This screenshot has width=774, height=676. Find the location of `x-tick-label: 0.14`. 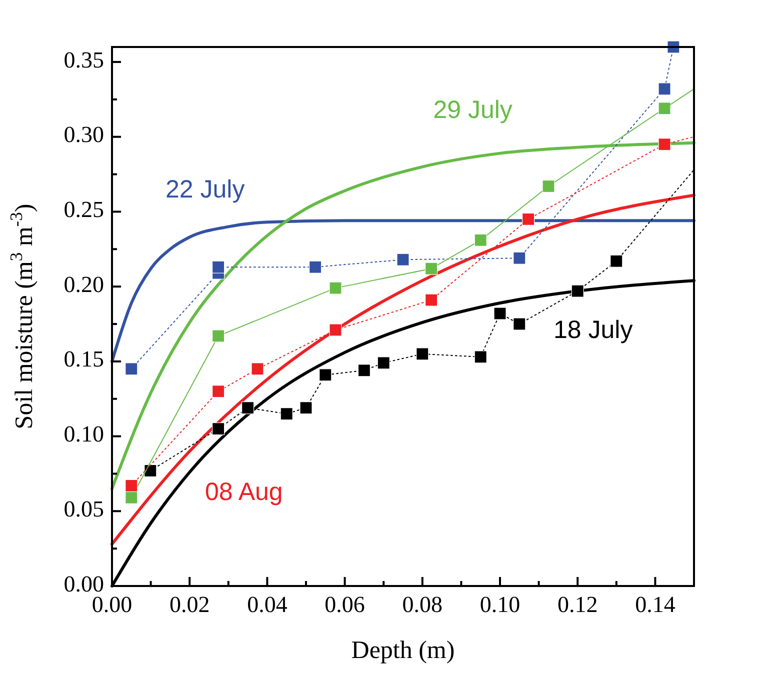

x-tick-label: 0.14 is located at coordinates (655, 604).